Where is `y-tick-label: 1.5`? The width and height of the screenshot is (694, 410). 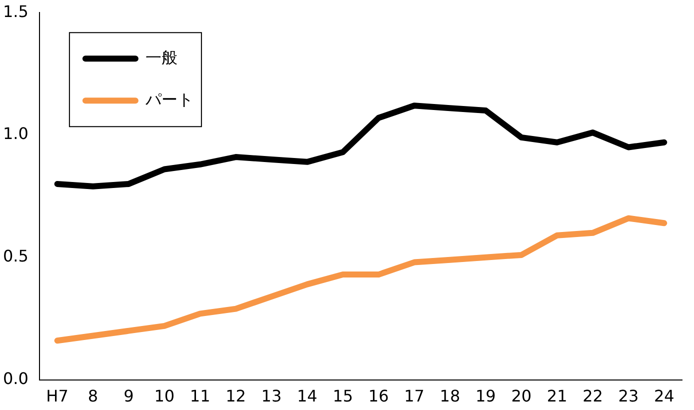 y-tick-label: 1.5 is located at coordinates (15, 11).